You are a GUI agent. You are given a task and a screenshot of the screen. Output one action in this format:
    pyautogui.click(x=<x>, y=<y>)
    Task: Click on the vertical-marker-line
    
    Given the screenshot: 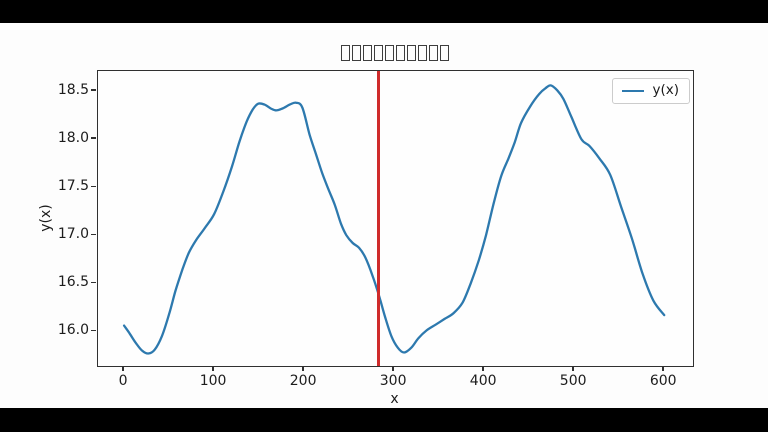 What is the action you would take?
    pyautogui.click(x=379, y=218)
    